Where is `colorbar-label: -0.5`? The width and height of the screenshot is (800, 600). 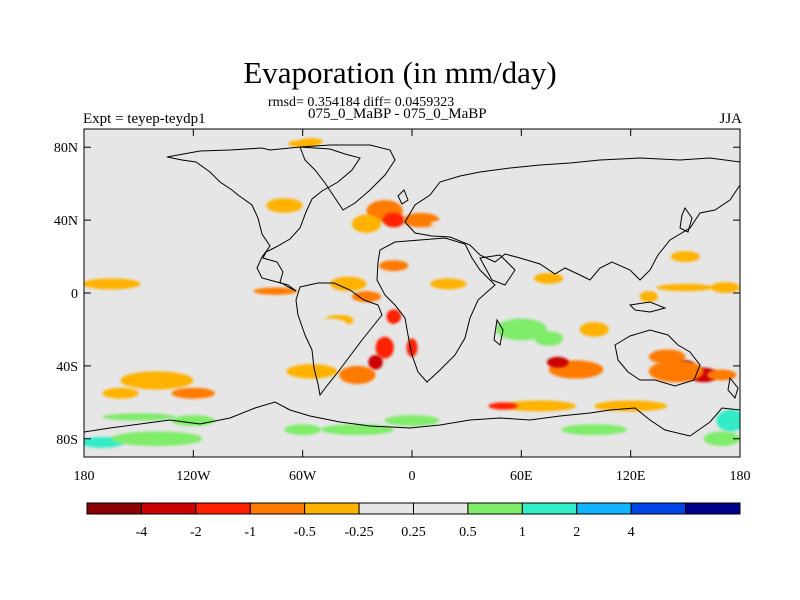 colorbar-label: -0.5 is located at coordinates (305, 532).